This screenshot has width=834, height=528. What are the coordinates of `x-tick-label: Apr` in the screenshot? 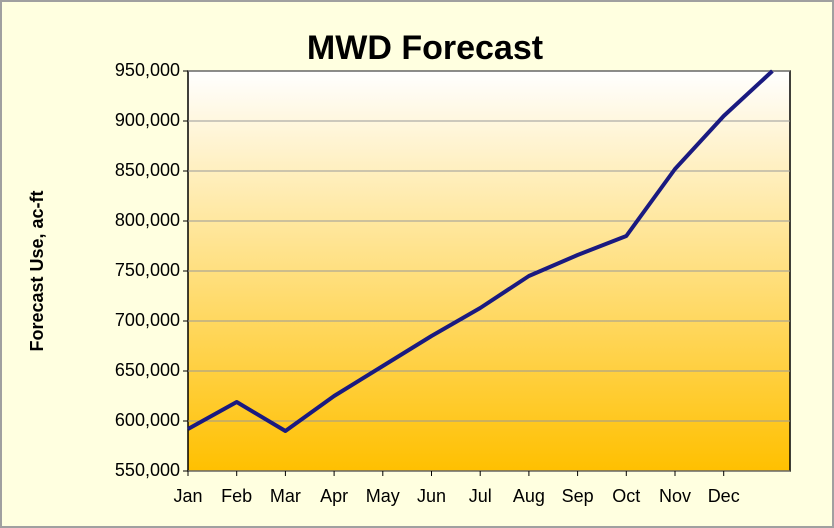 It's located at (334, 496).